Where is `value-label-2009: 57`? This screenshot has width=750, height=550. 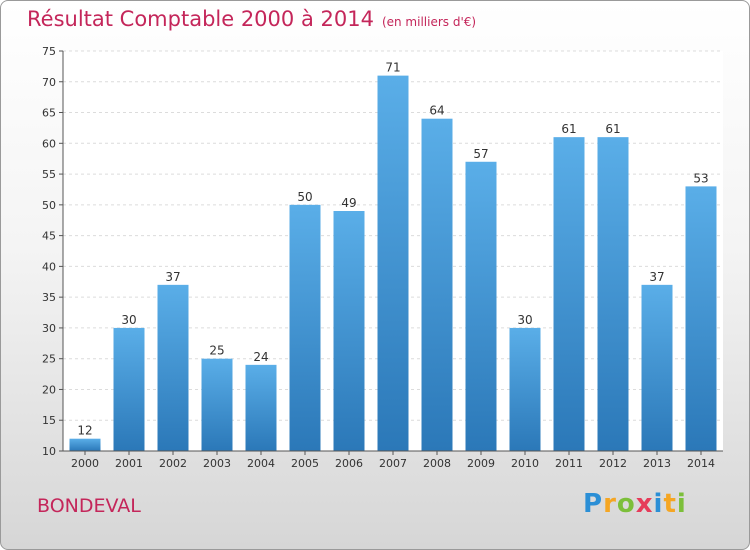 value-label-2009: 57 is located at coordinates (480, 154).